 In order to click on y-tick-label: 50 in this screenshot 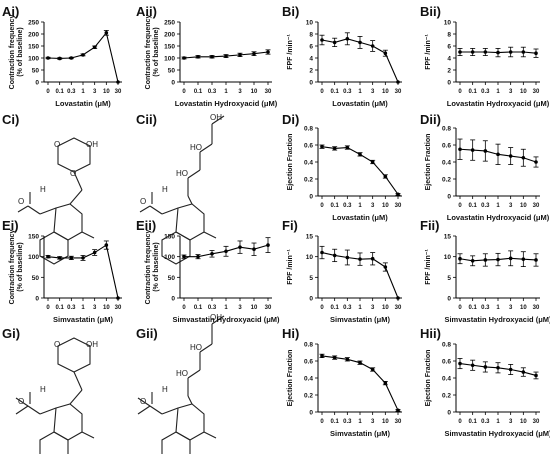, I will do `click(36, 278)`.